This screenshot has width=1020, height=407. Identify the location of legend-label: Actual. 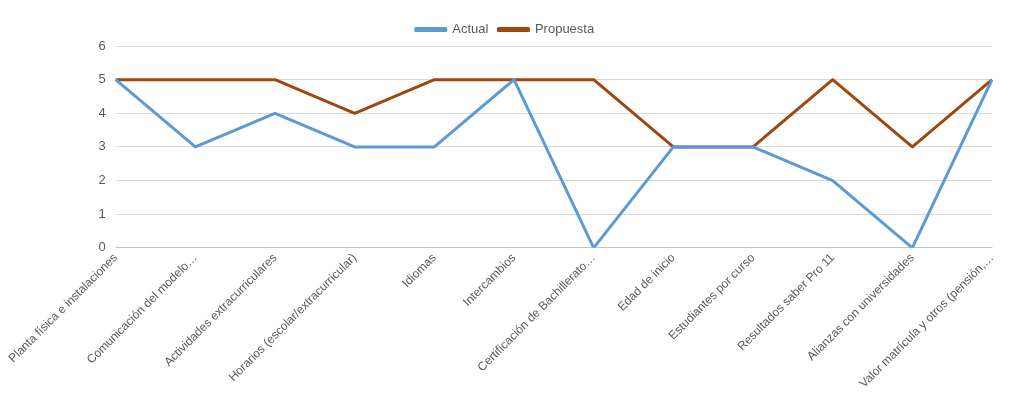
(470, 29).